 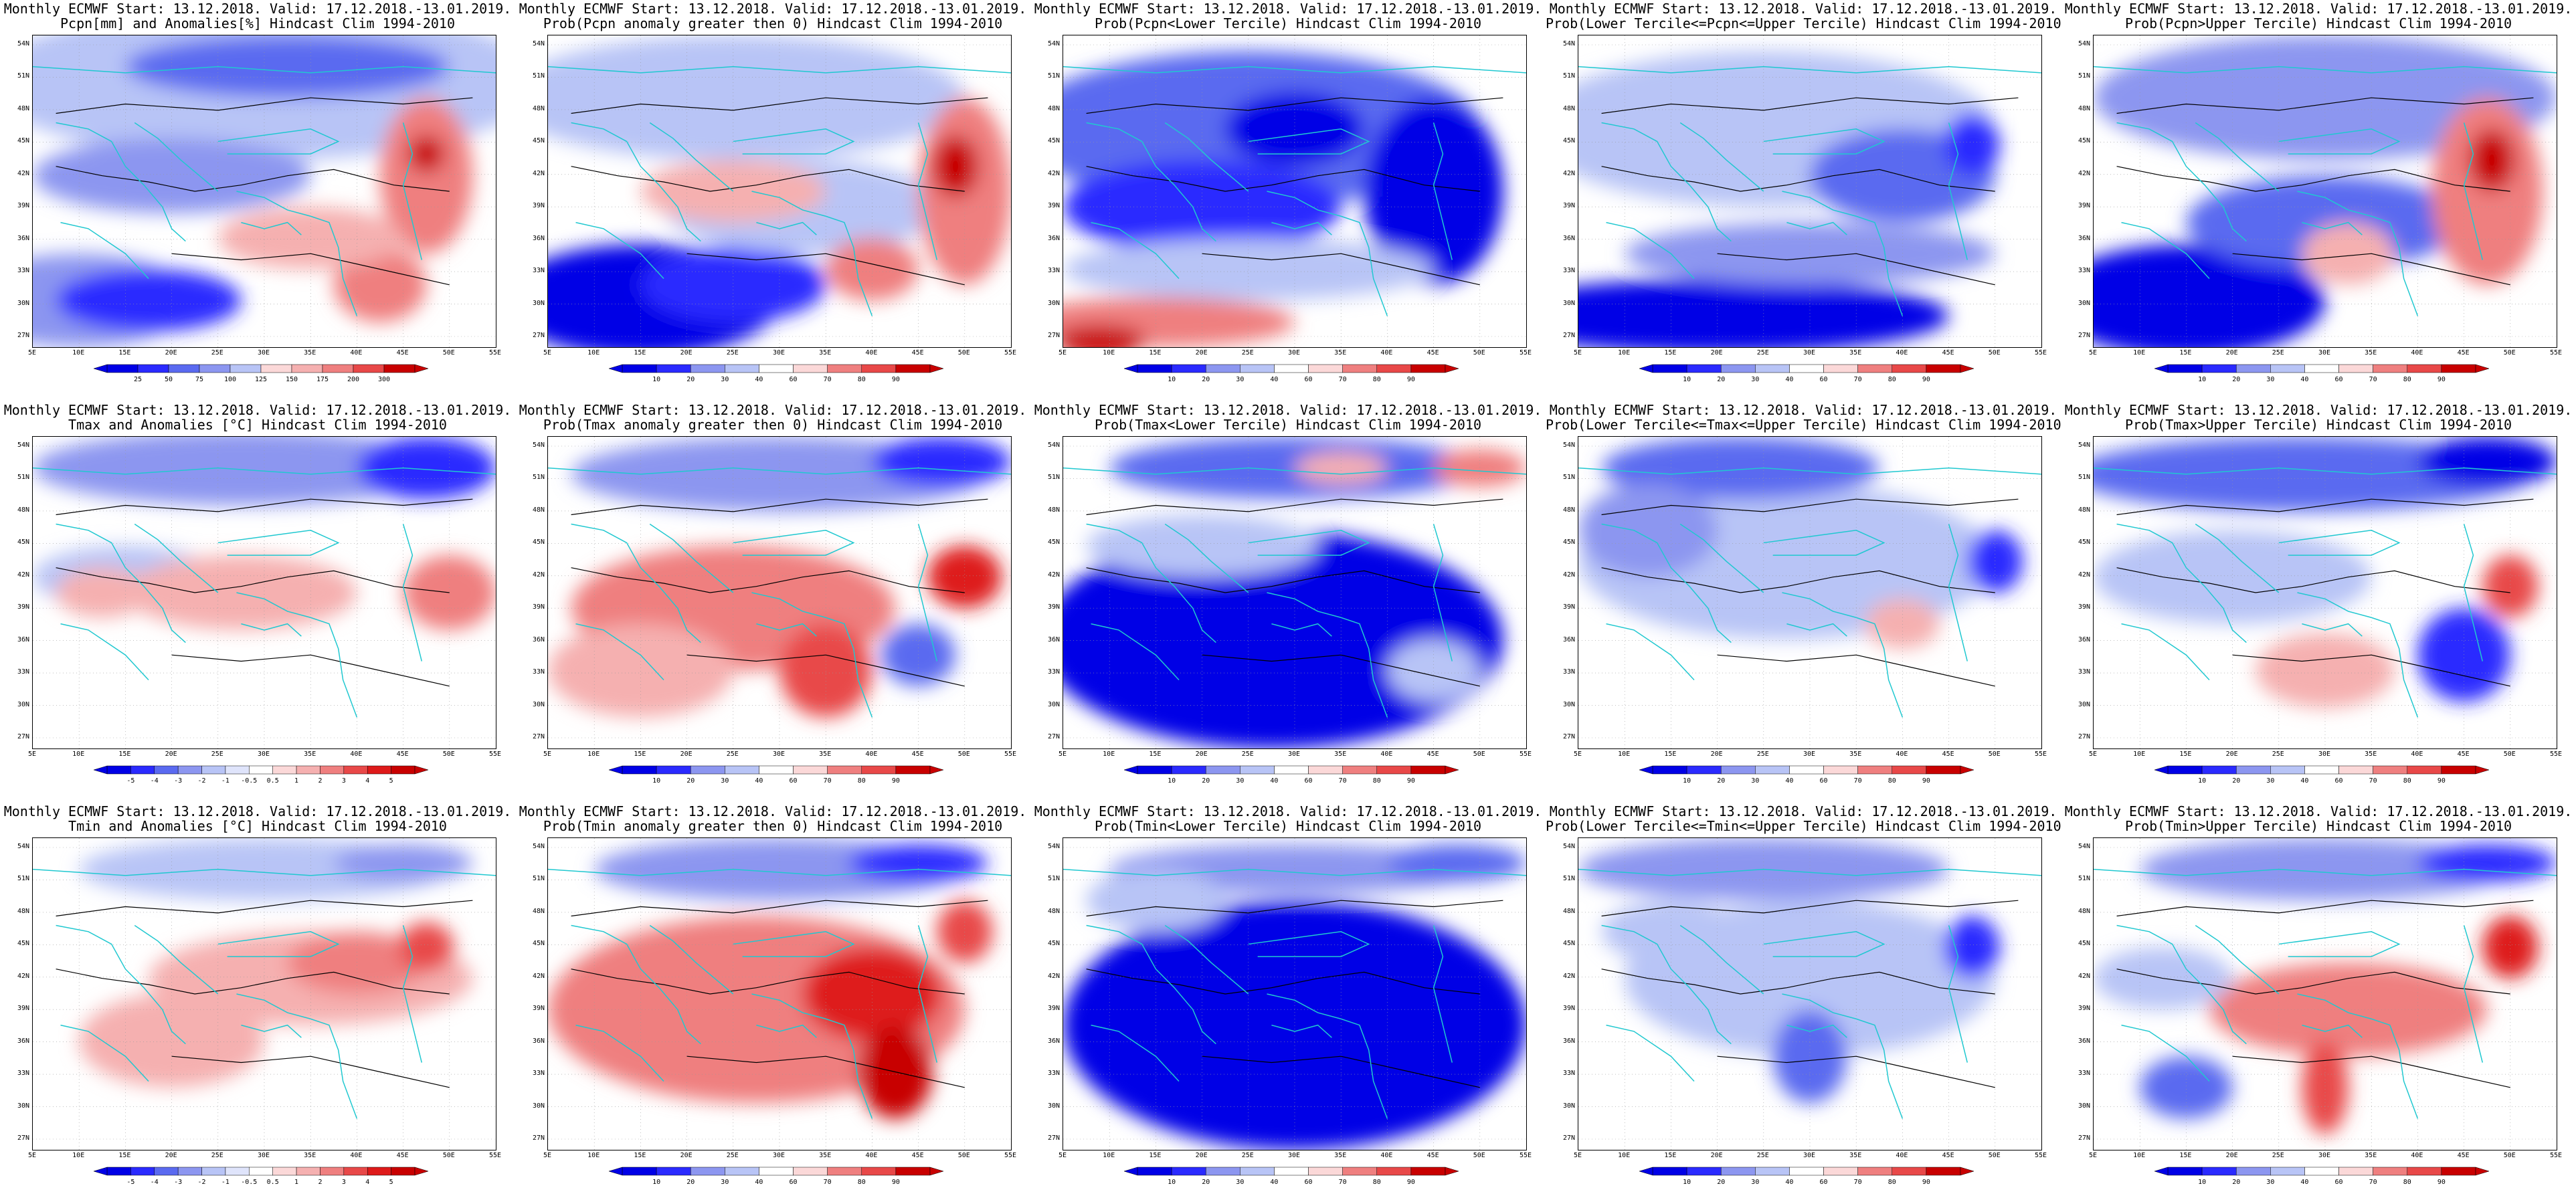 What do you see at coordinates (828, 781) in the screenshot?
I see `colorbar-label: 70` at bounding box center [828, 781].